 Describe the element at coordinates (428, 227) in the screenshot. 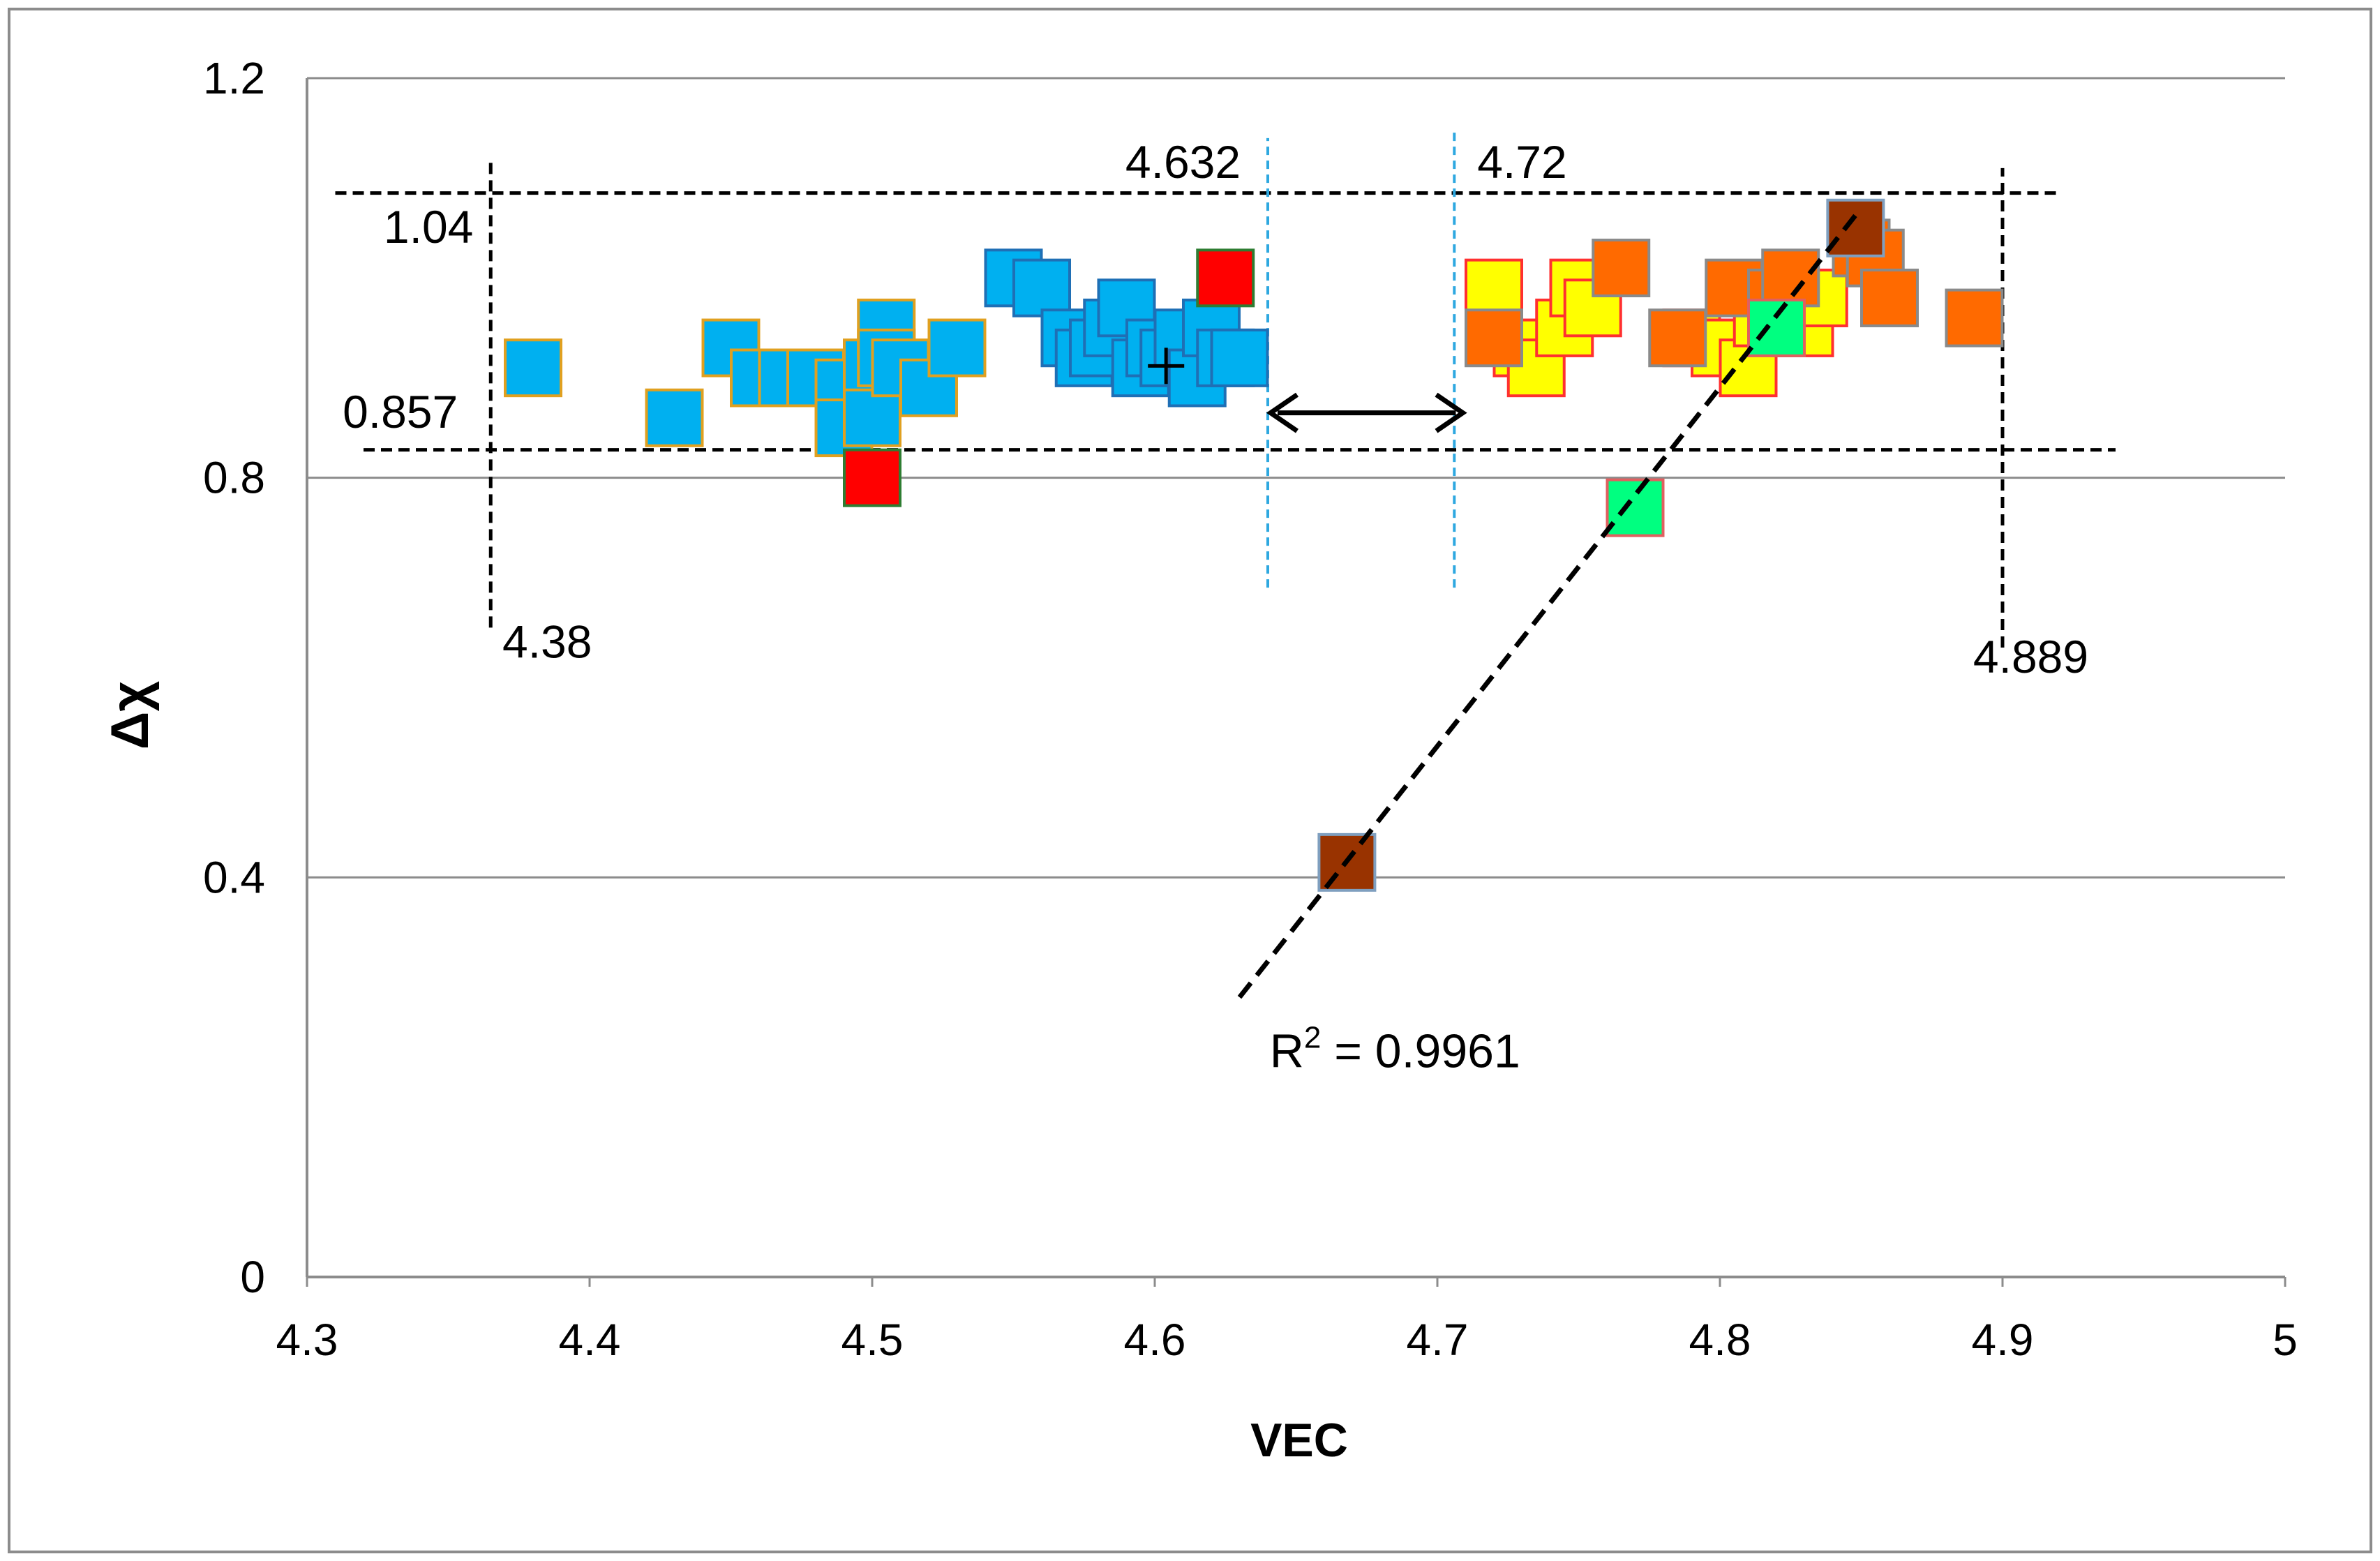

I see `reference-line-label: 1.04` at that location.